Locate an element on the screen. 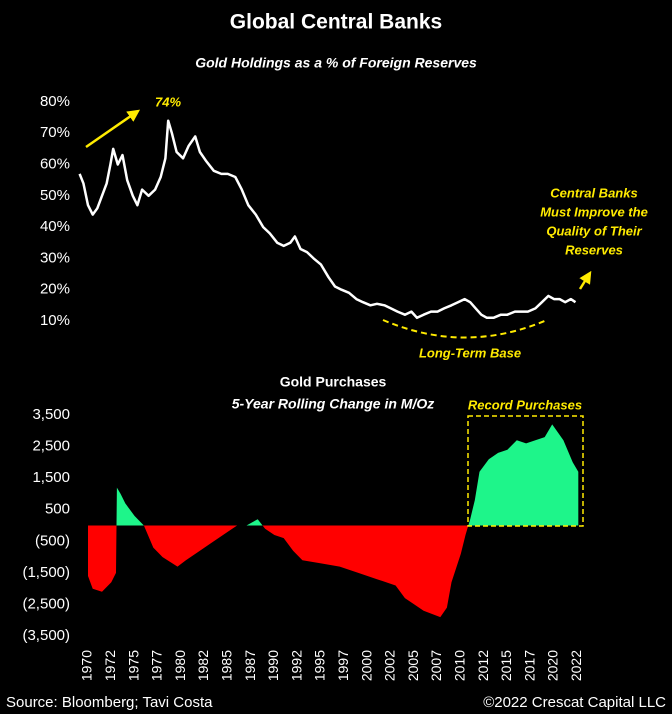  x-tick-label: 1977 is located at coordinates (157, 665).